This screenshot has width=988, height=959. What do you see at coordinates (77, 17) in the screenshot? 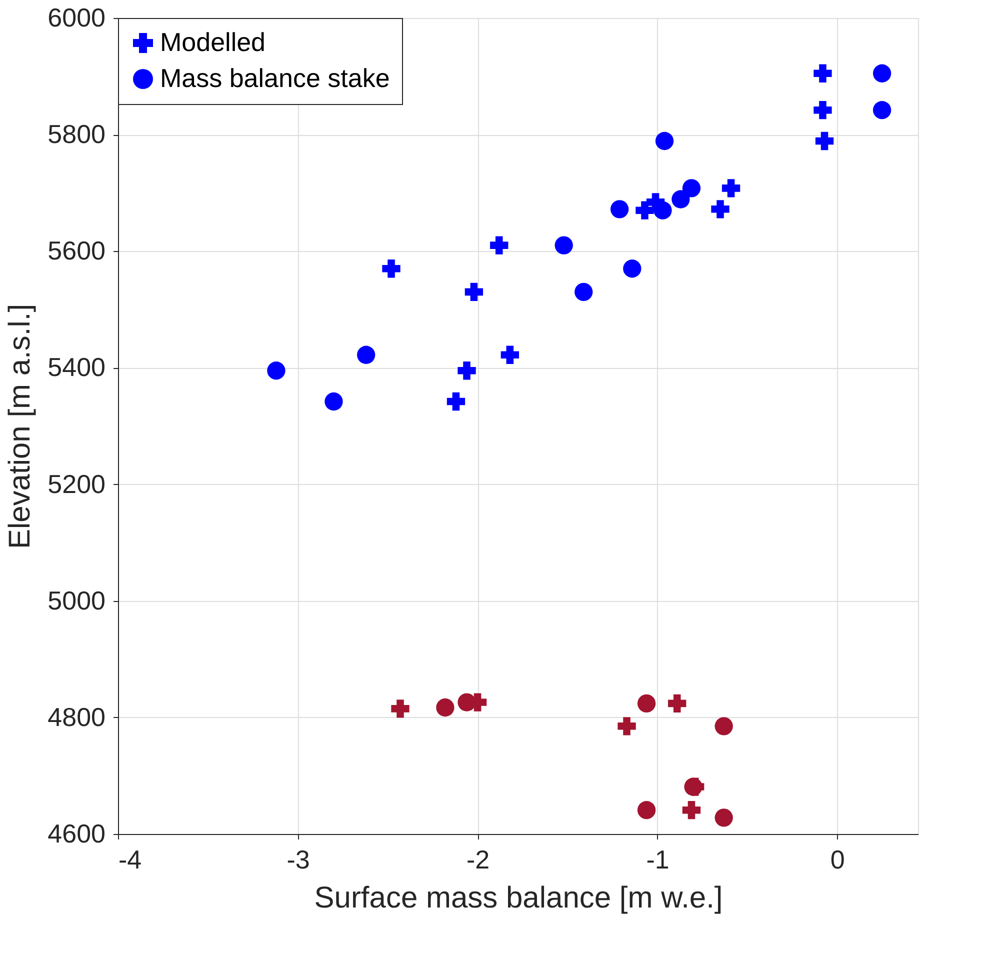
I see `y-tick-label: 6000` at bounding box center [77, 17].